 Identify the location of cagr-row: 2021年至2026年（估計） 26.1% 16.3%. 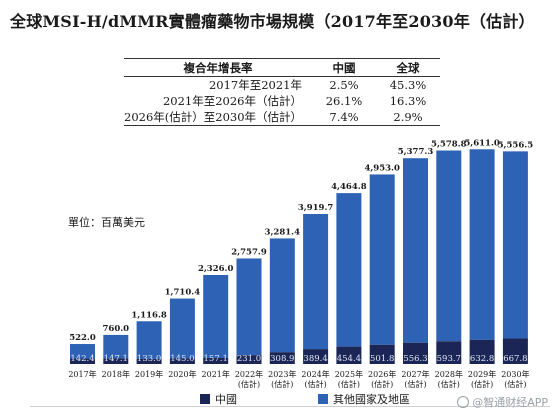
(282, 101).